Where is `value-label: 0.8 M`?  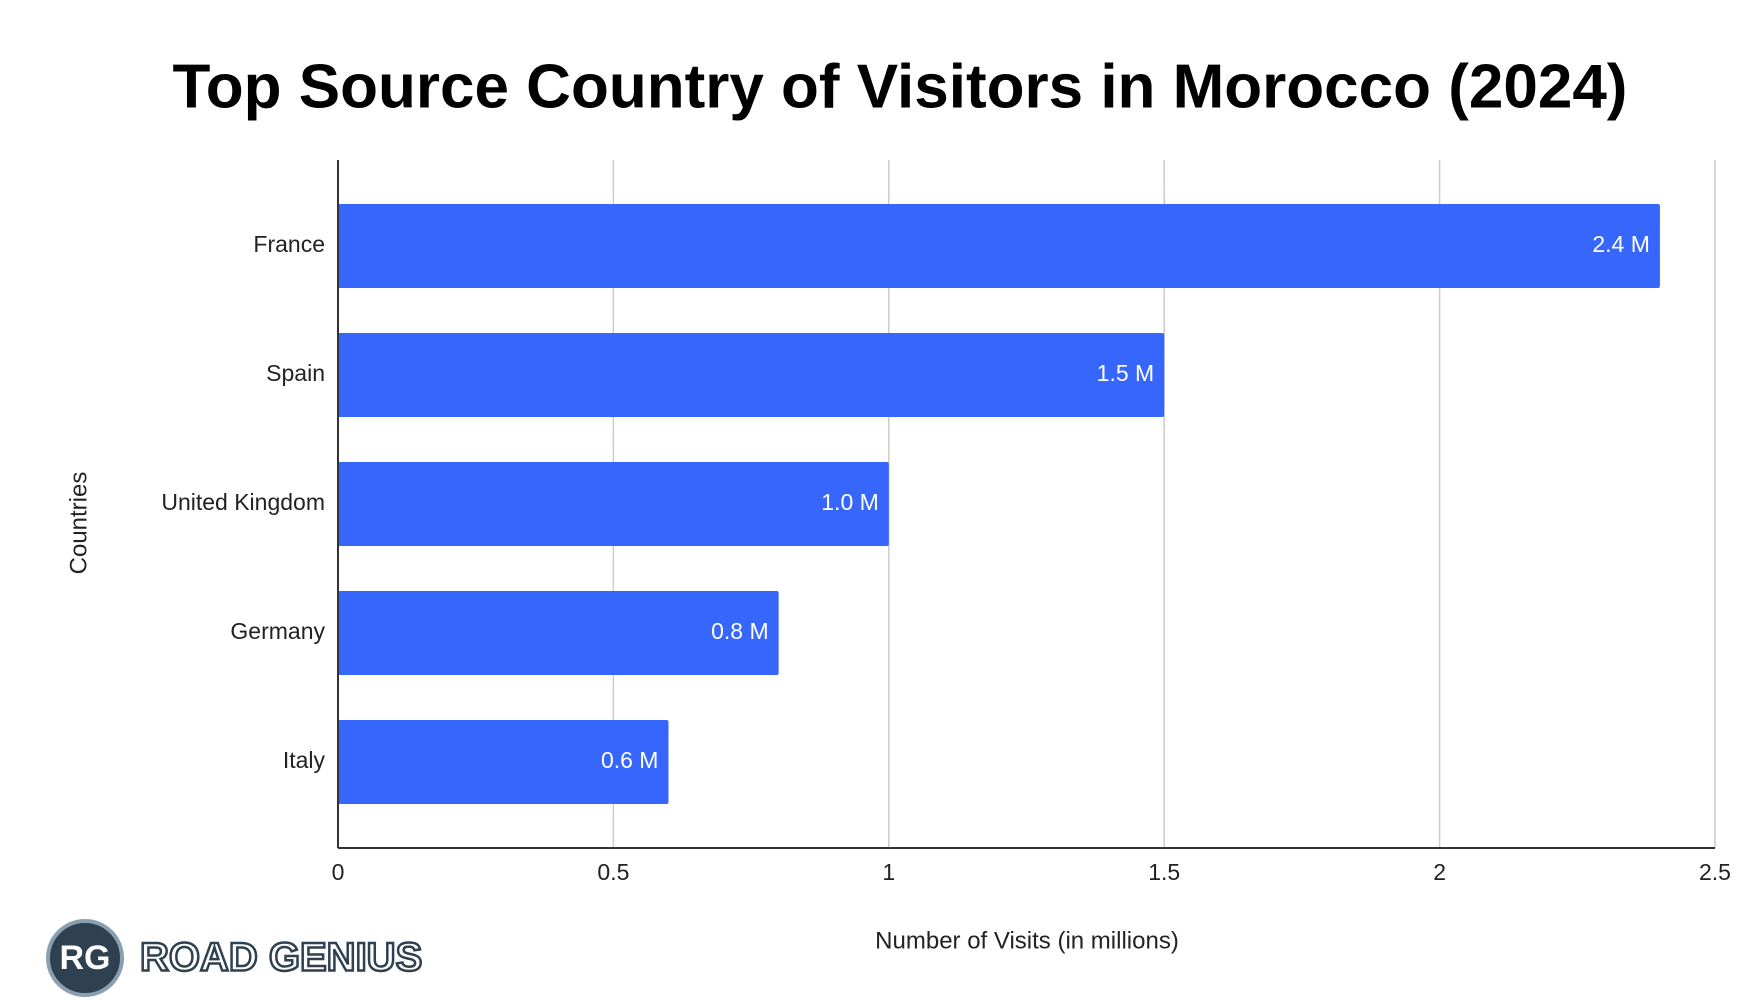 value-label: 0.8 M is located at coordinates (740, 631).